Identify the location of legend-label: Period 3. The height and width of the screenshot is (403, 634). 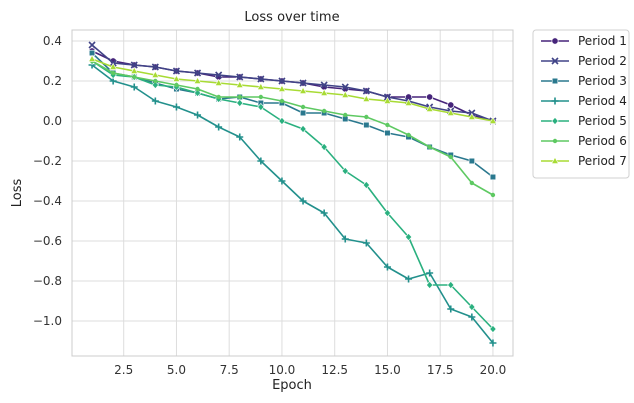
(602, 81).